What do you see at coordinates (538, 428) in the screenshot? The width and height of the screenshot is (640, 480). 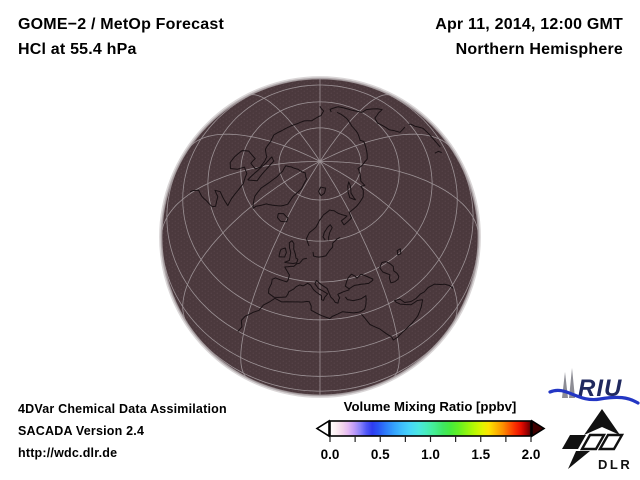 I see `colorbar-right-arrow` at bounding box center [538, 428].